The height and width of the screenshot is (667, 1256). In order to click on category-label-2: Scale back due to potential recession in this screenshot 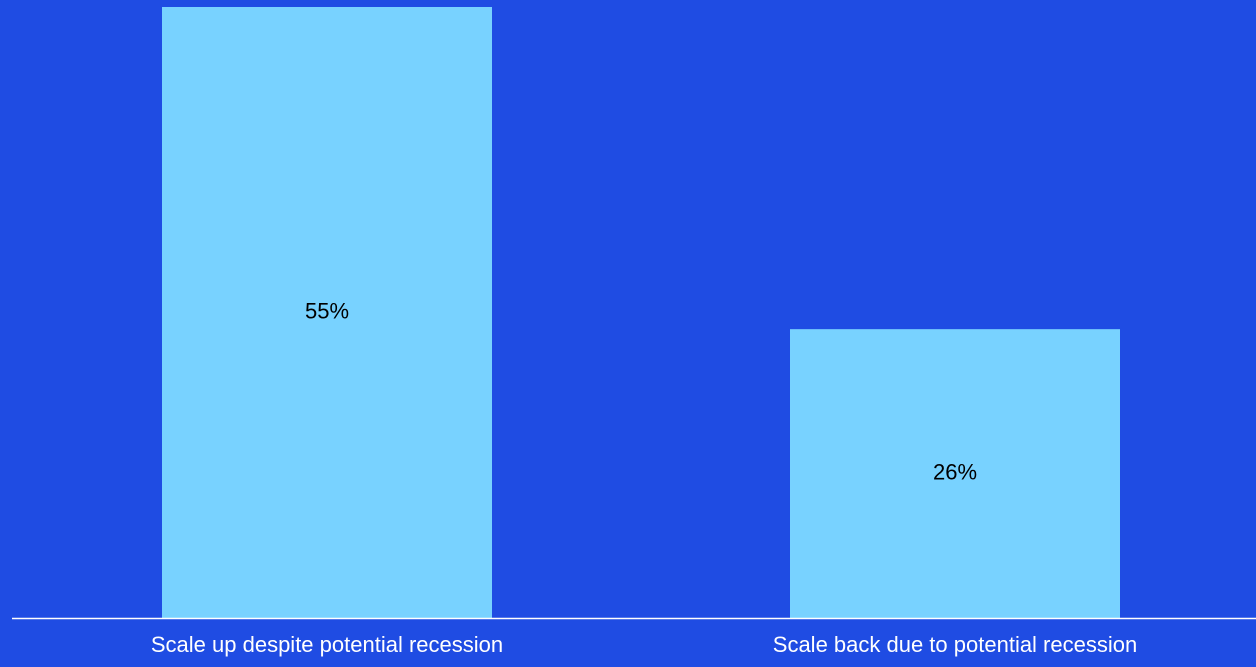, I will do `click(955, 644)`.